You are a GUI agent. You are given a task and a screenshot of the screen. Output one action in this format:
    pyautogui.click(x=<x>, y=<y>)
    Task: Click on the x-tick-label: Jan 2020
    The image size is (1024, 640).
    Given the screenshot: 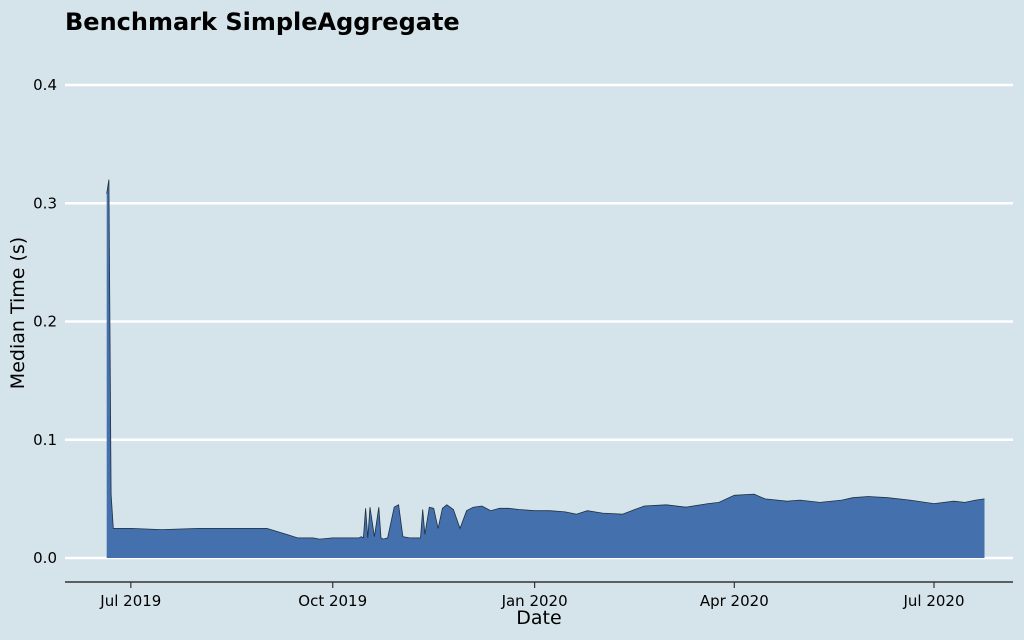 What is the action you would take?
    pyautogui.click(x=534, y=601)
    